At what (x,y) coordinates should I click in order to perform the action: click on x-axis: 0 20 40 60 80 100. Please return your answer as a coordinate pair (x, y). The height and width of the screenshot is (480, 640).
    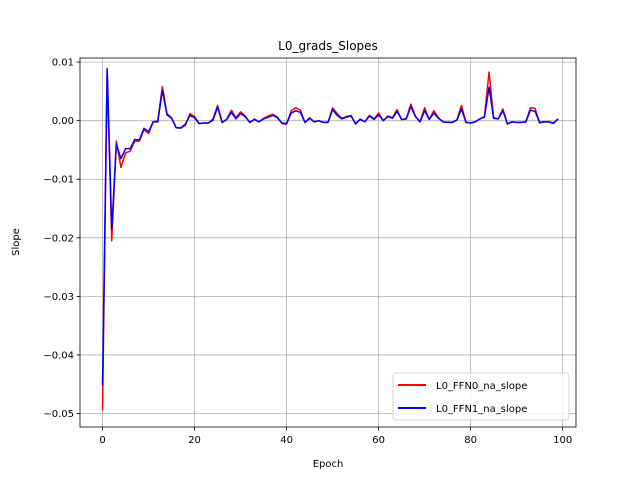
    Looking at the image, I should click on (335, 436).